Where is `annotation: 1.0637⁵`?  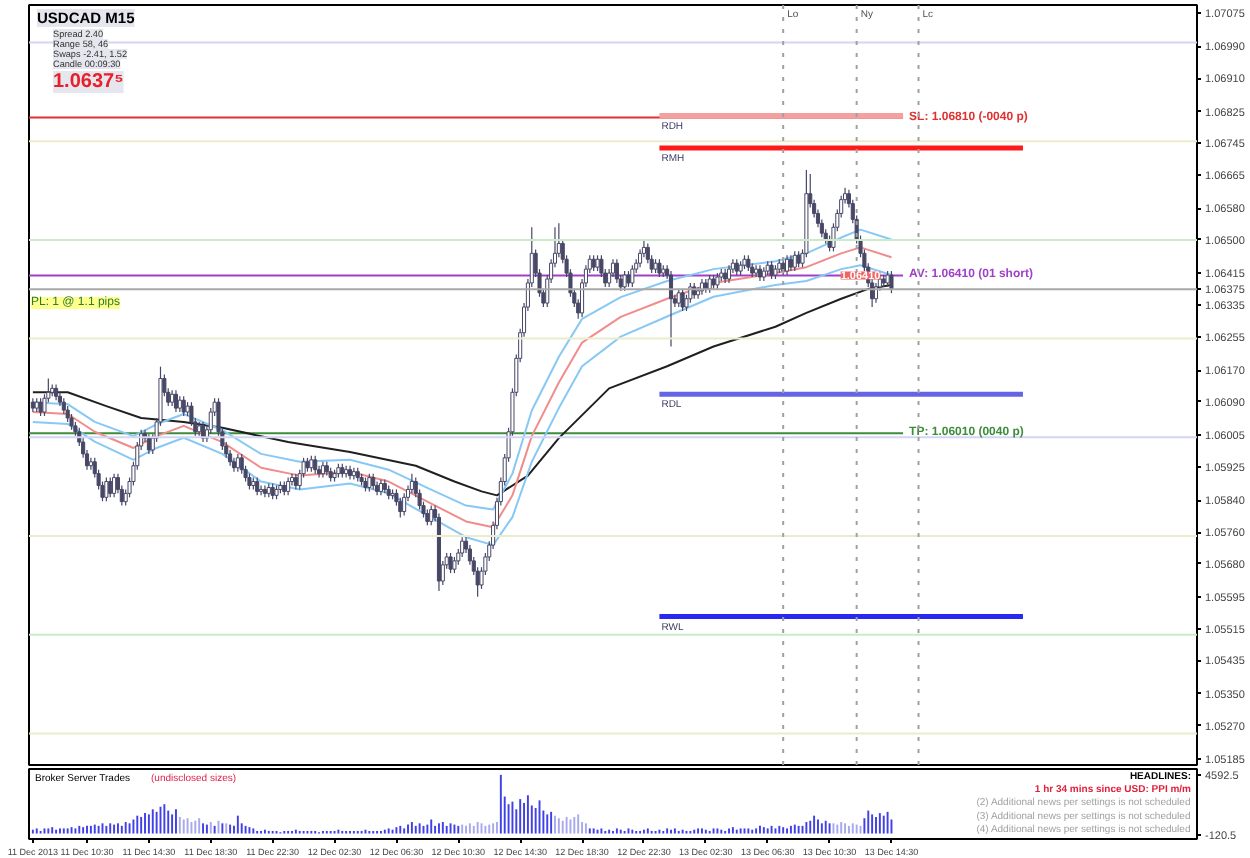 annotation: 1.0637⁵ is located at coordinates (89, 82).